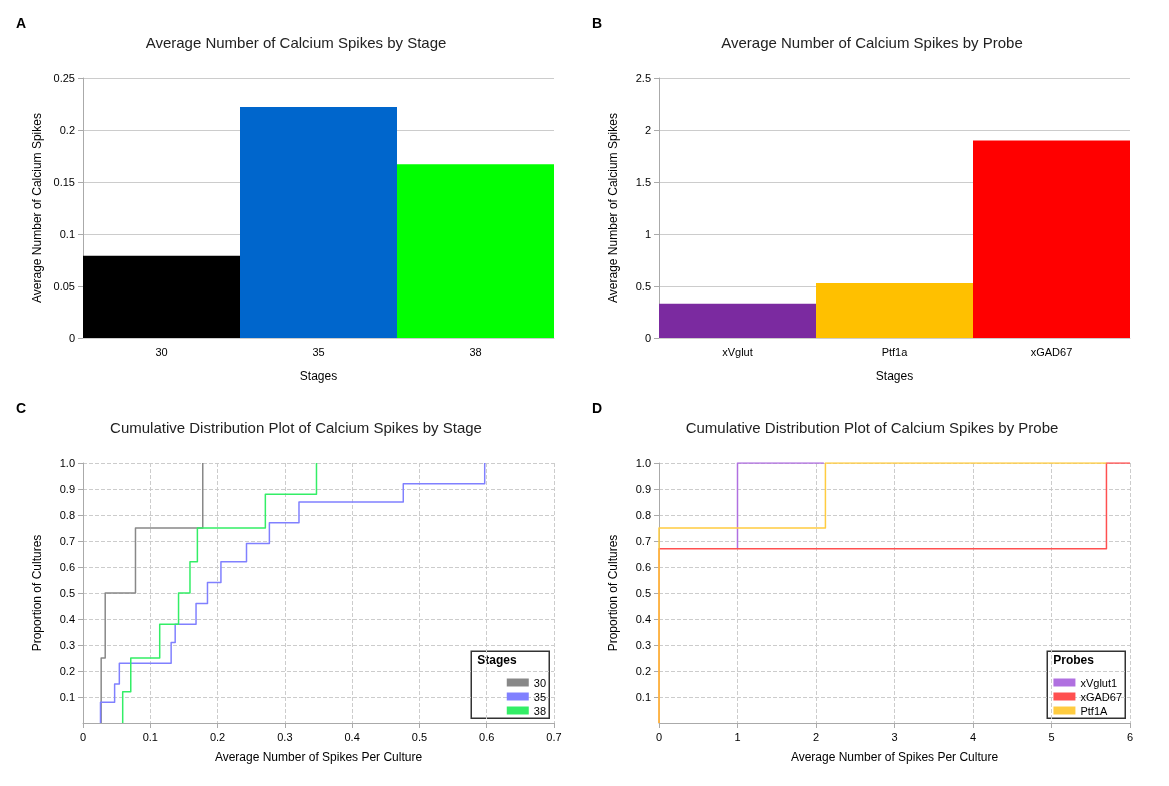  Describe the element at coordinates (737, 736) in the screenshot. I see `x-tick-label: 1` at that location.